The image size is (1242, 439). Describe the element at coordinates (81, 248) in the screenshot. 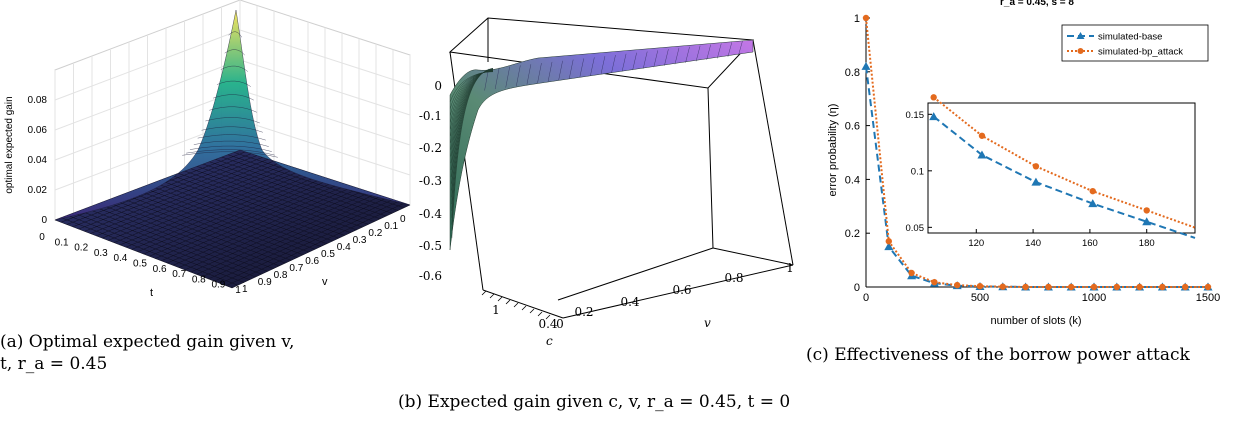

I see `t-tick-label: 0.2` at that location.